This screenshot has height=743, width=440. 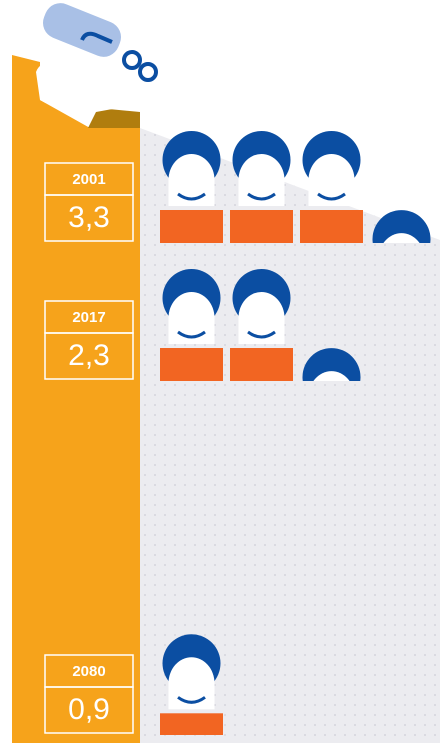 I want to click on value-label: 0,9, so click(x=89, y=709).